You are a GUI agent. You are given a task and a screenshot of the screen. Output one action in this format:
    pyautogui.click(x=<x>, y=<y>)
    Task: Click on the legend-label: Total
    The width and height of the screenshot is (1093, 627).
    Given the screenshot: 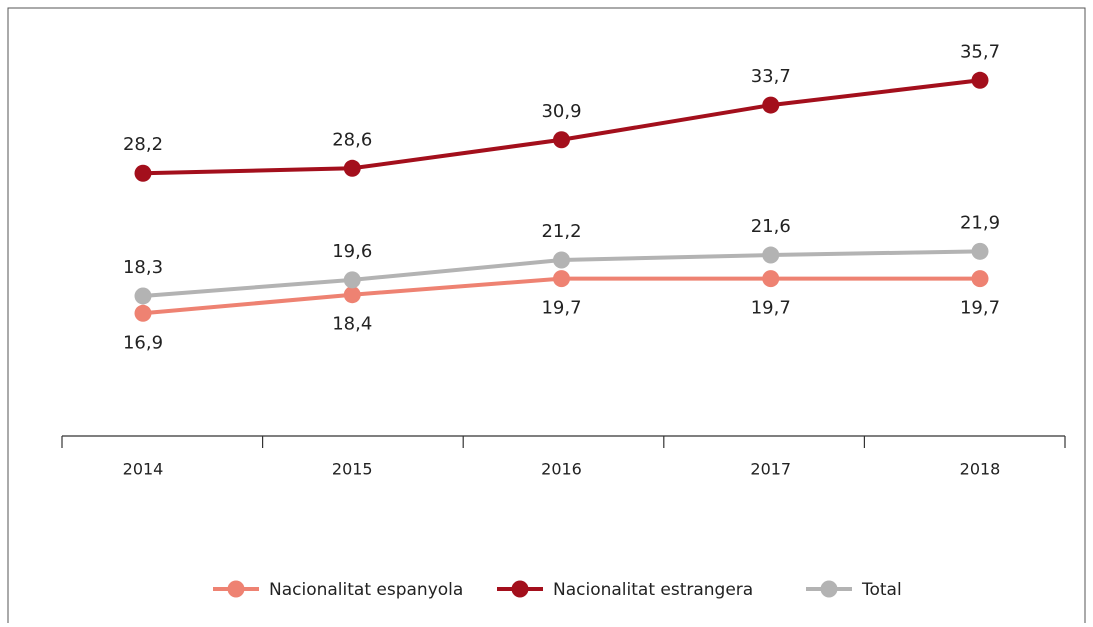 What is the action you would take?
    pyautogui.click(x=881, y=590)
    